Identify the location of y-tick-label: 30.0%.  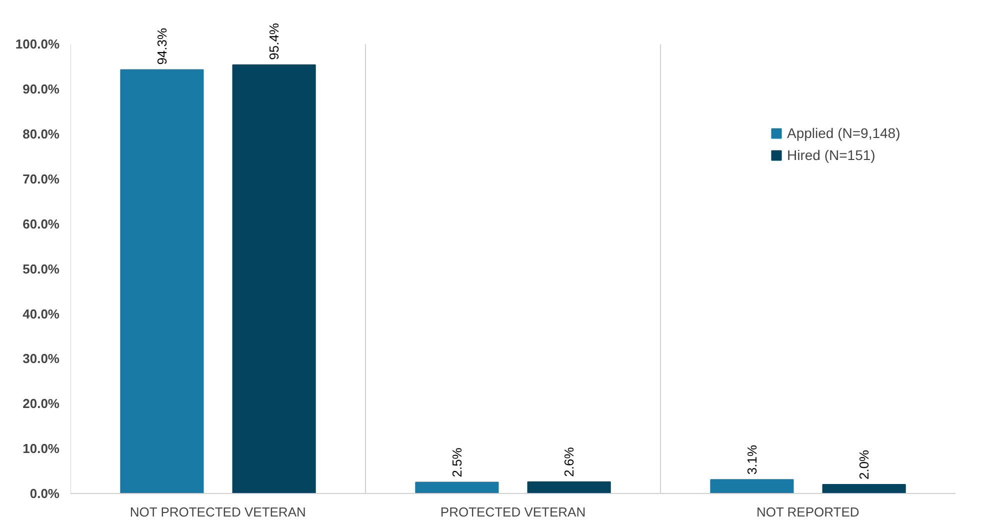
(41, 358).